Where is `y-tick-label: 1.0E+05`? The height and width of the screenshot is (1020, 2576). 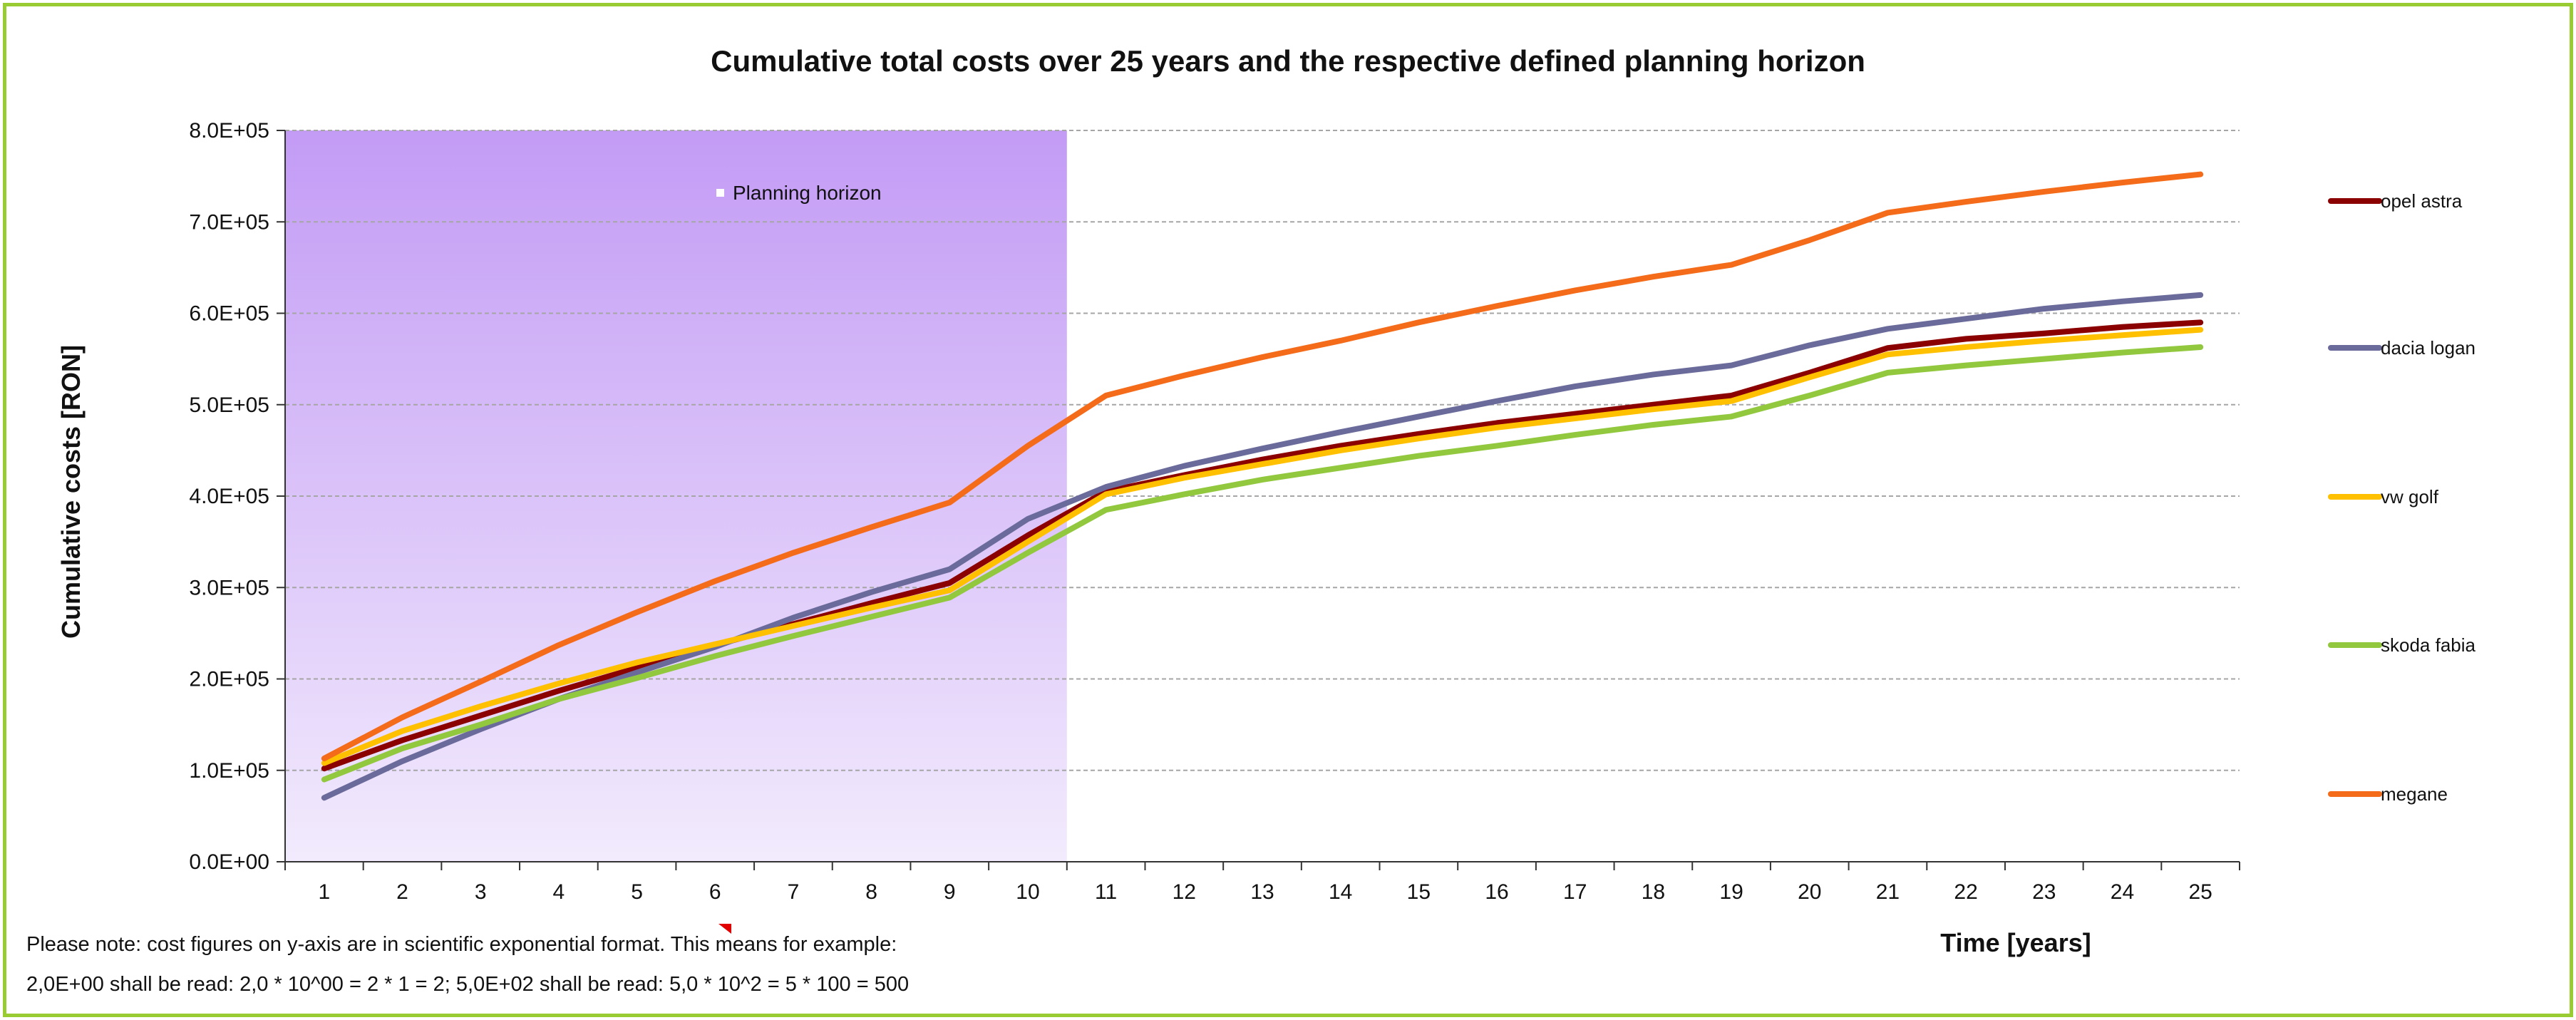
y-tick-label: 1.0E+05 is located at coordinates (229, 771).